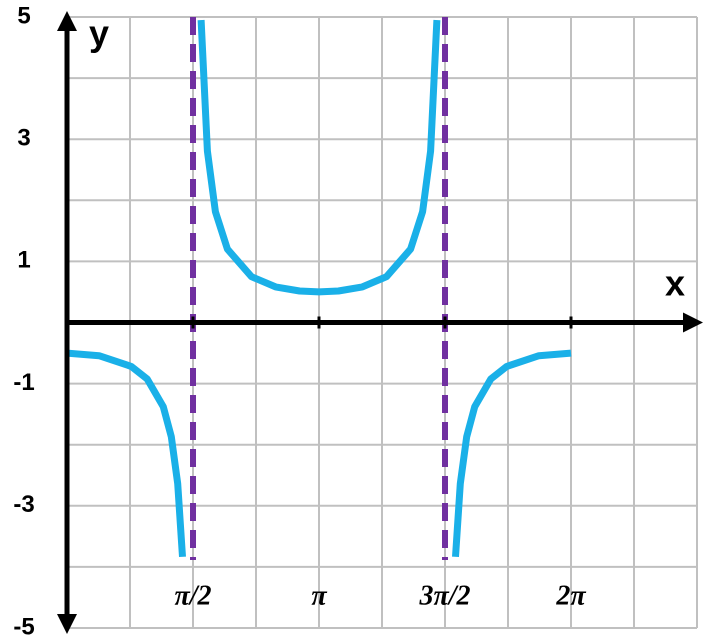 This screenshot has height=643, width=706. Describe the element at coordinates (23, 260) in the screenshot. I see `y-tick-label: 1` at that location.